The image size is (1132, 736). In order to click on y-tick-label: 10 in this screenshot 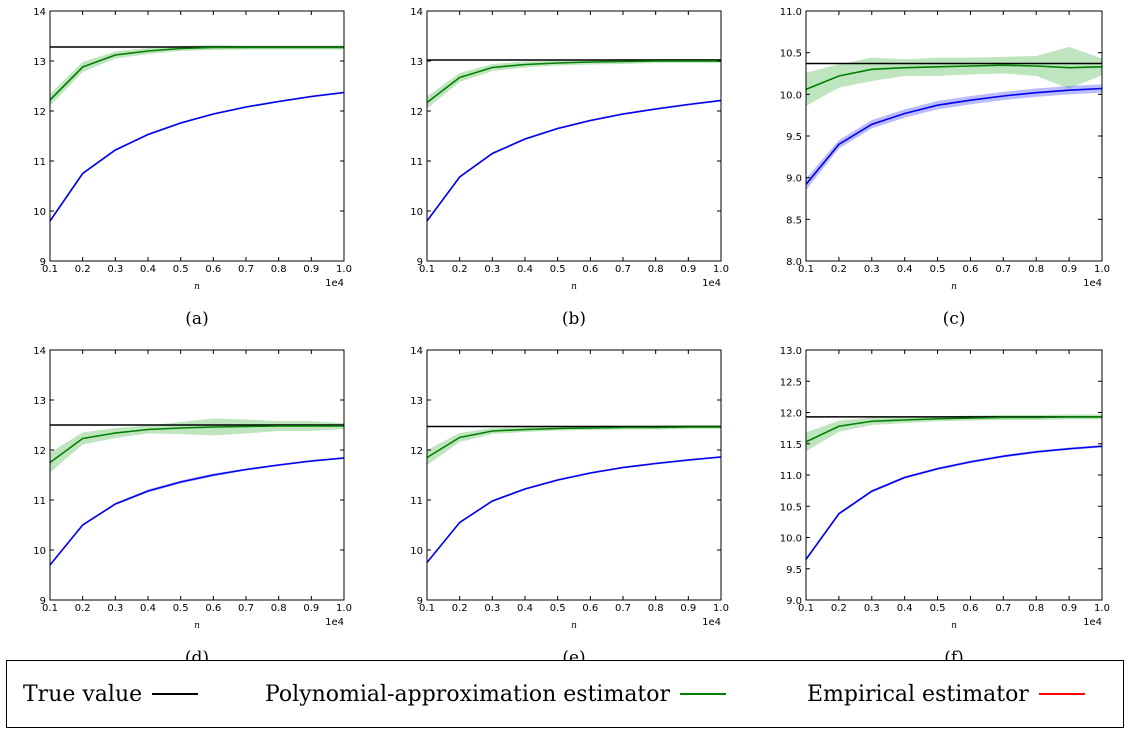, I will do `click(39, 212)`.